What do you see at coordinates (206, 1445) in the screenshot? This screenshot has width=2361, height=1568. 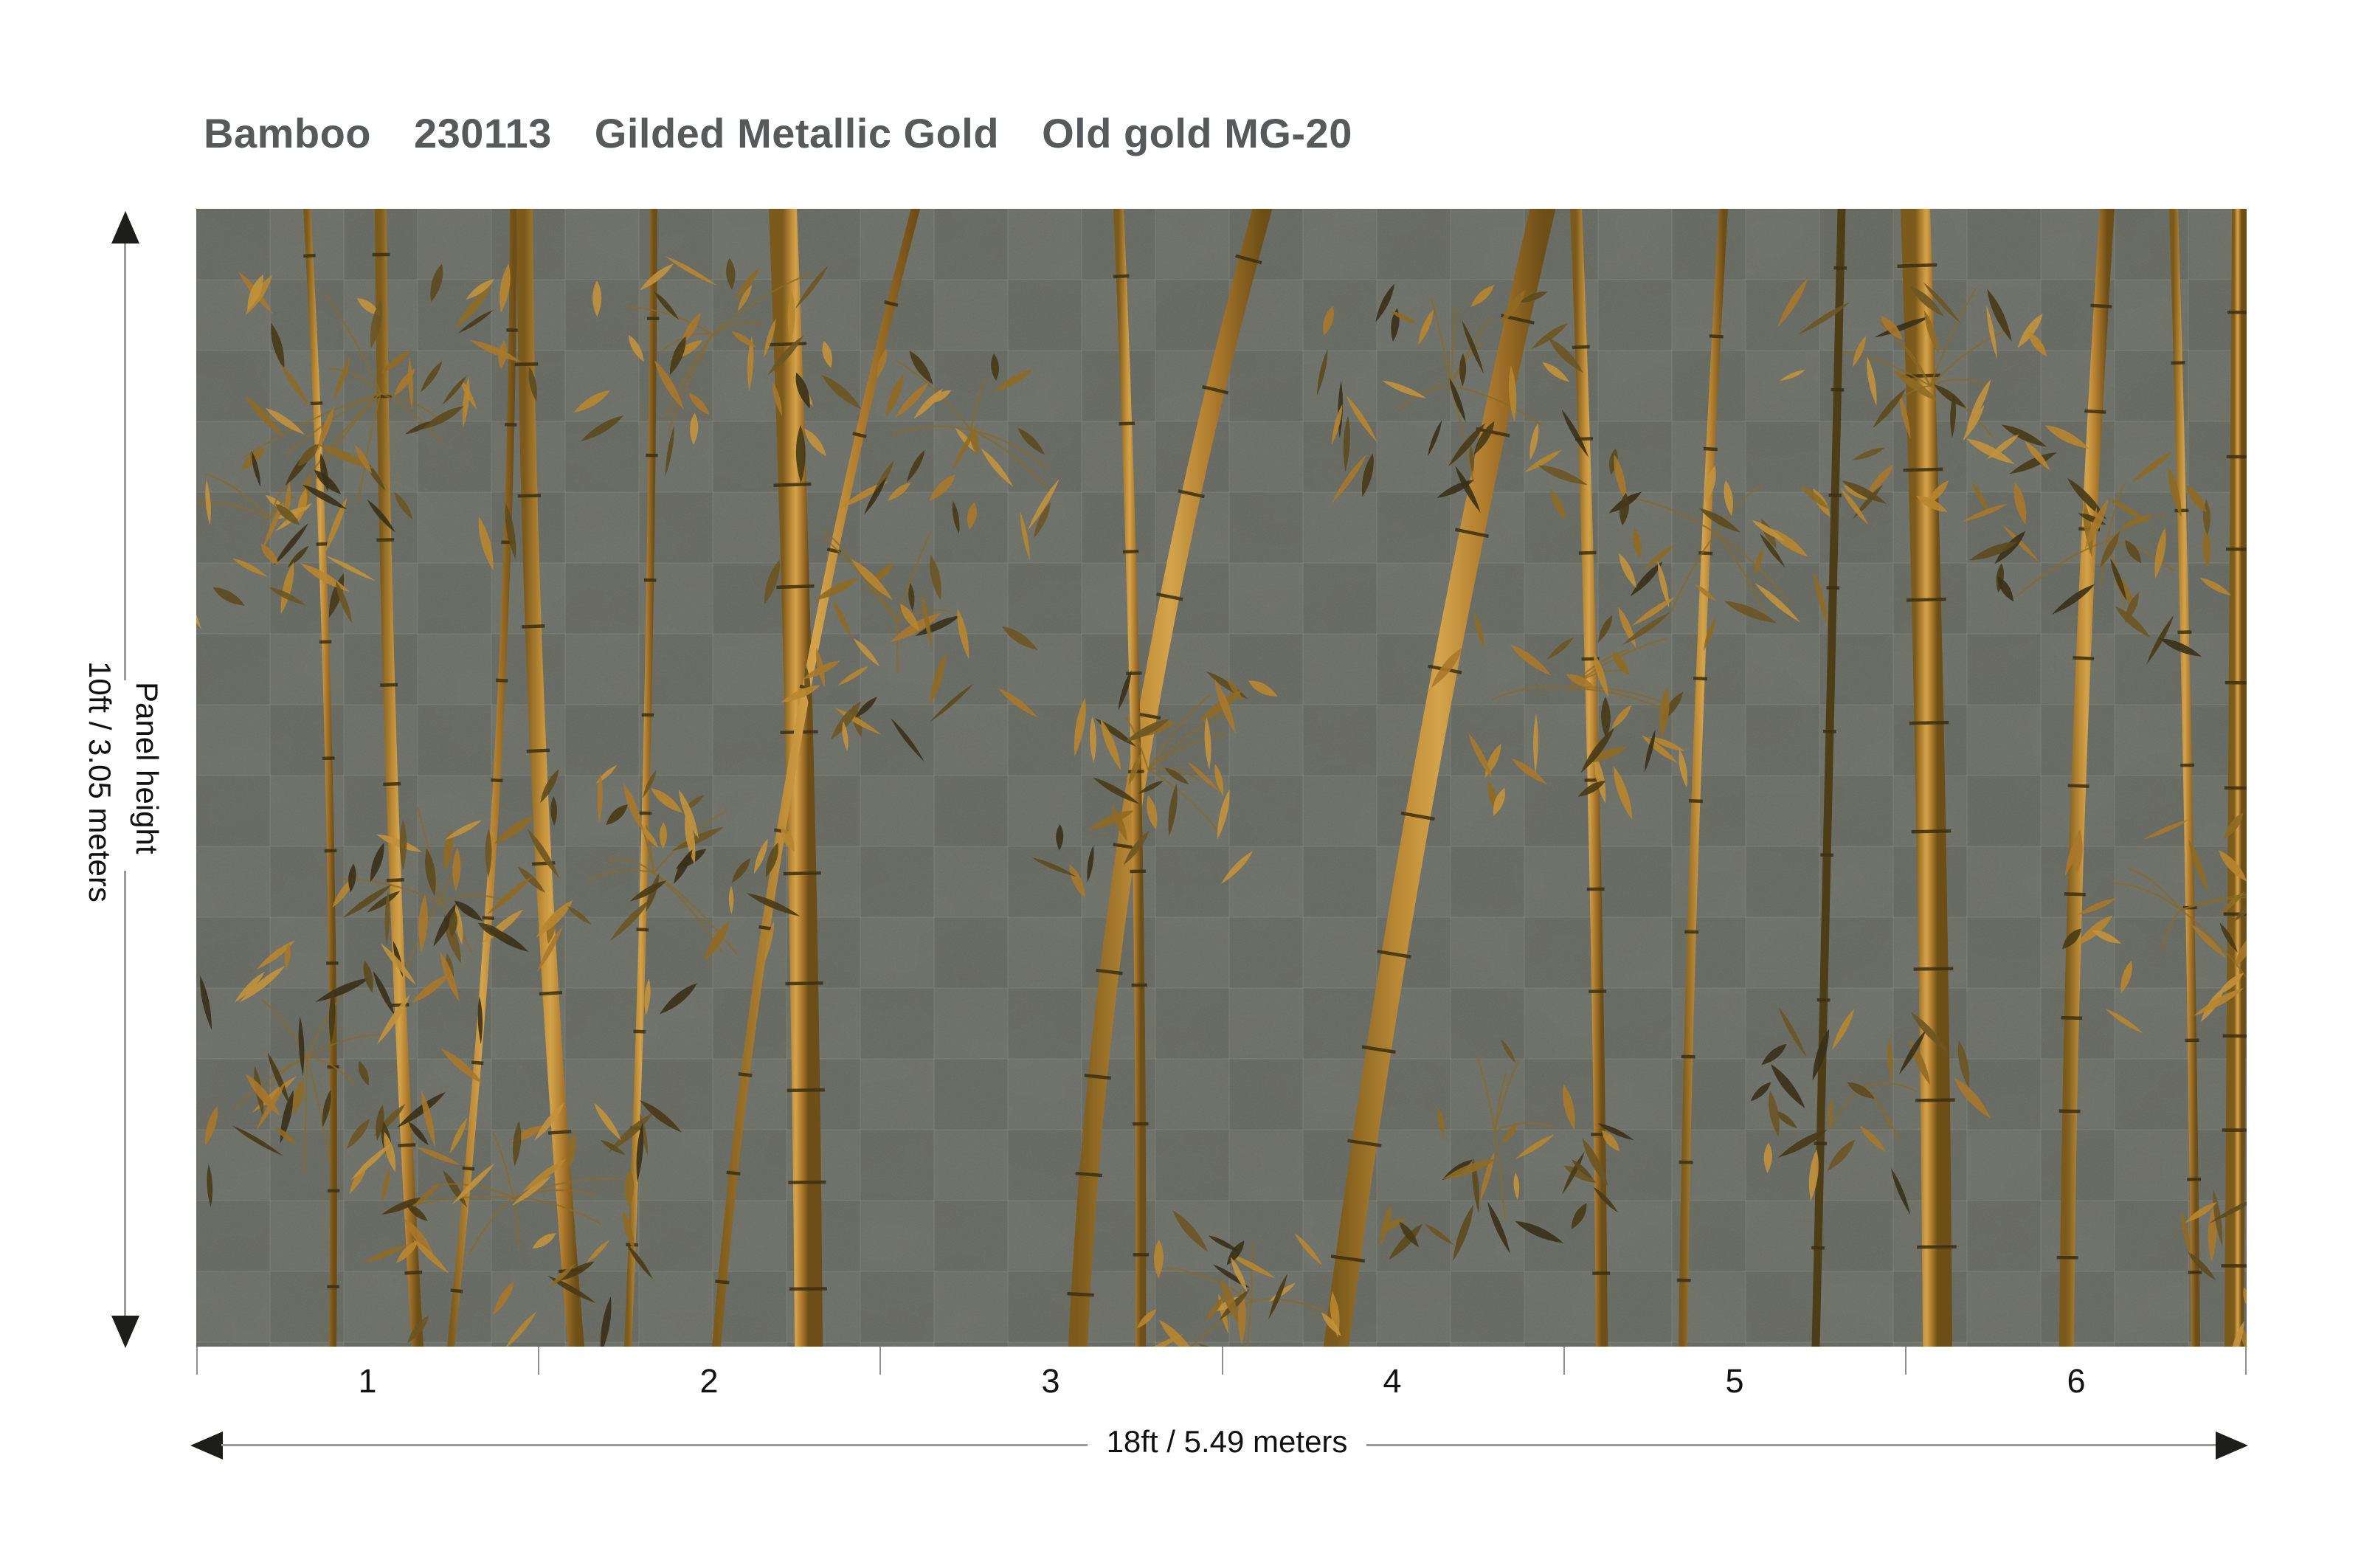 I see `left-arrow-icon` at bounding box center [206, 1445].